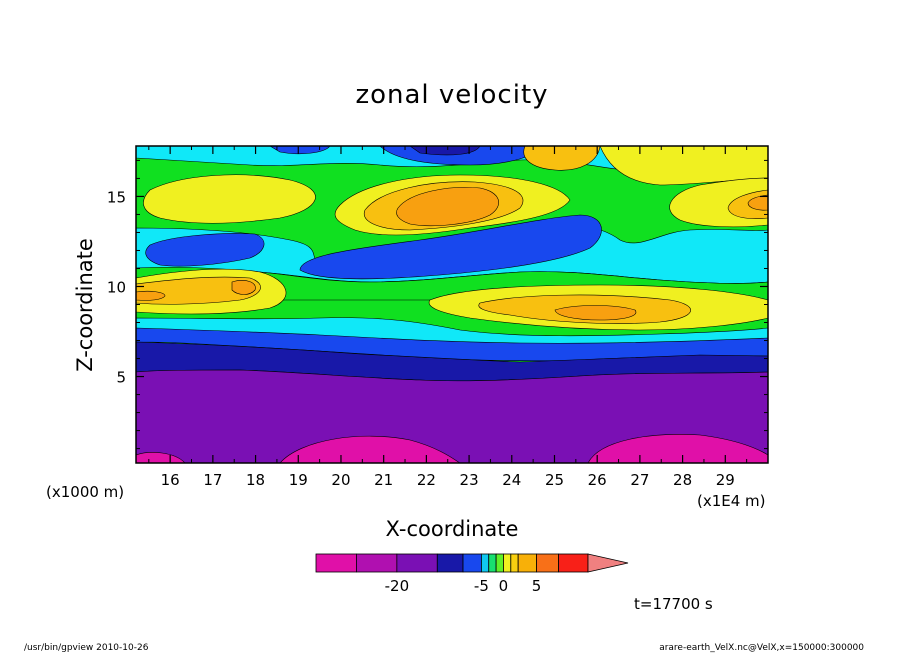 The height and width of the screenshot is (654, 904). What do you see at coordinates (731, 501) in the screenshot?
I see `x-unit-label: (x1E4 m)` at bounding box center [731, 501].